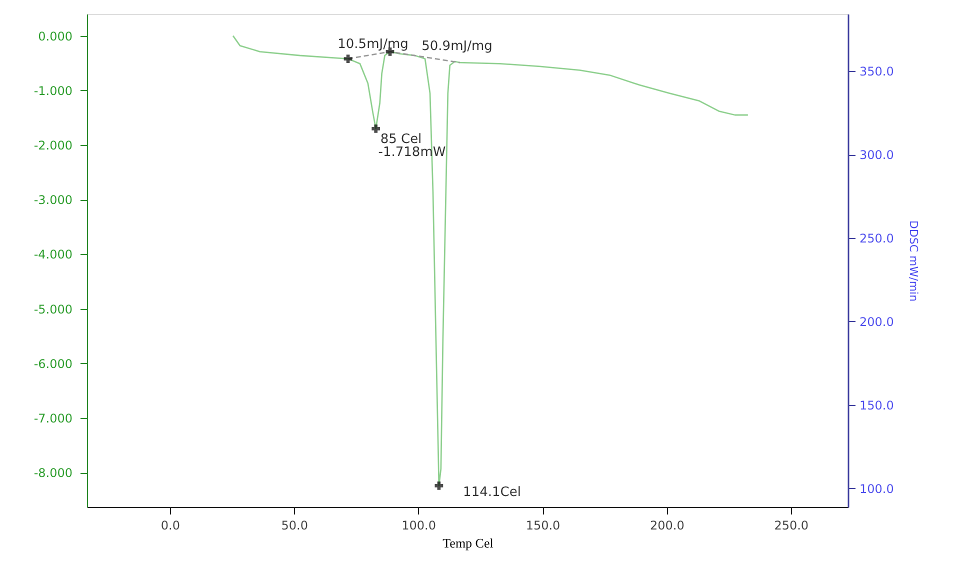 This screenshot has width=955, height=577. I want to click on x-tick-label: 150.0, so click(543, 525).